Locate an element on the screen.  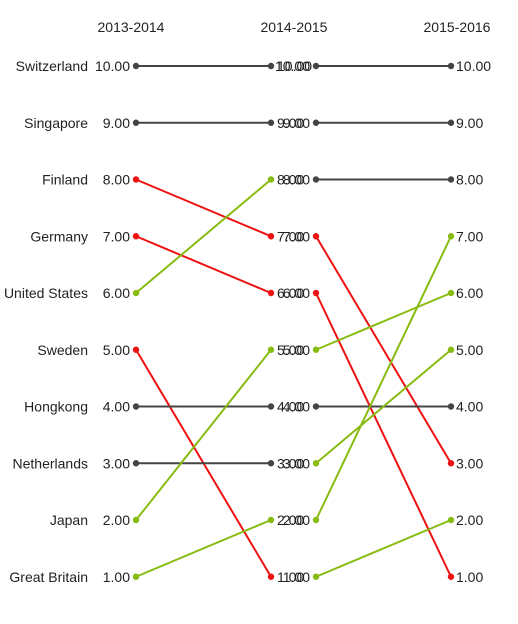
country-label: United States is located at coordinates (46, 293).